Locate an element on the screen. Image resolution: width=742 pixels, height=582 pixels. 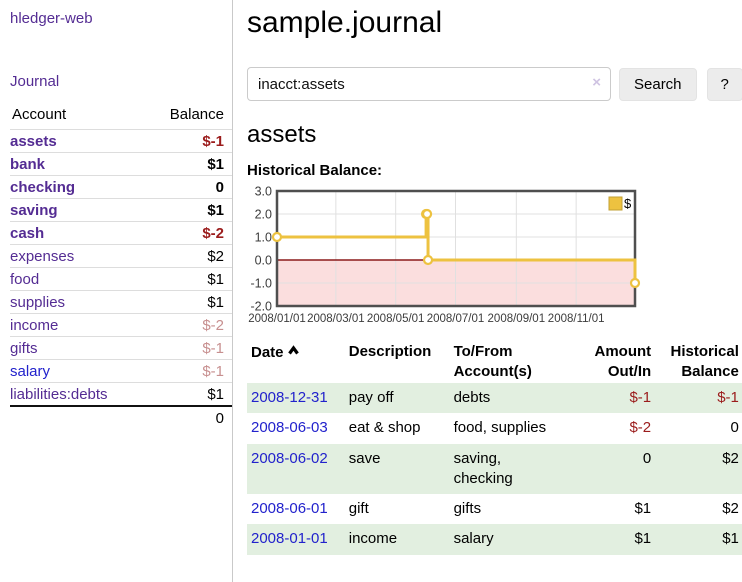
account-link-liabilities-debts: liabilities:debts is located at coordinates (59, 394).